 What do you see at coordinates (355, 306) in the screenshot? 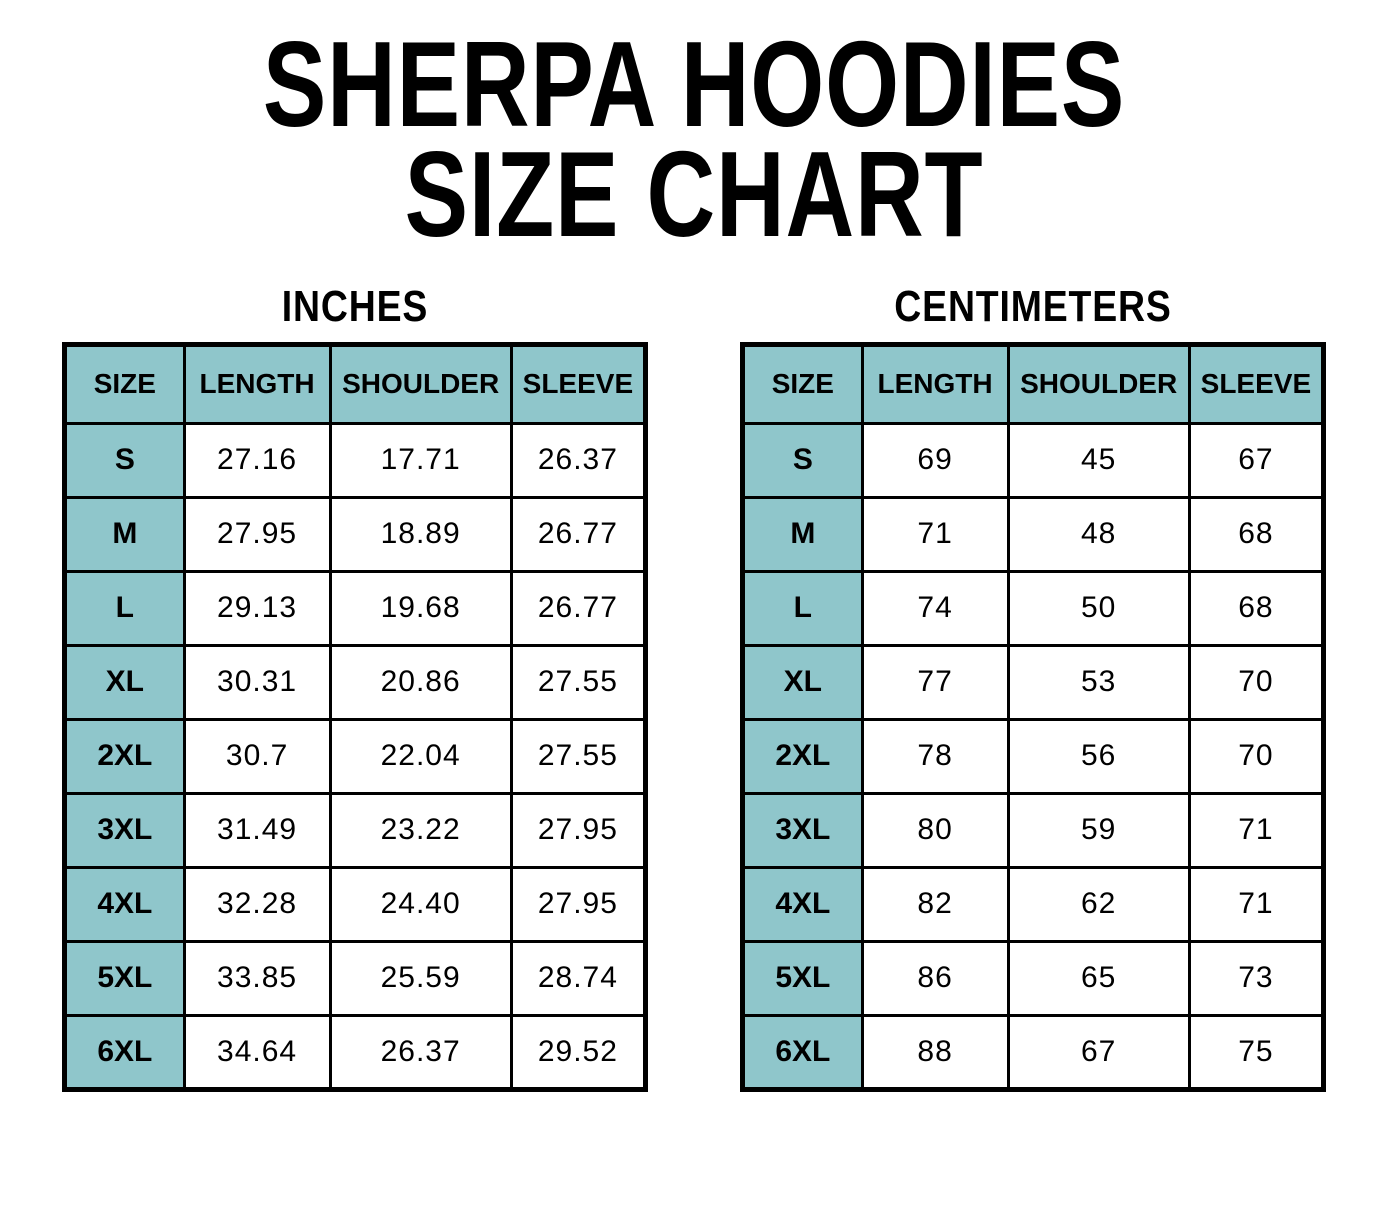
I see `inches-label: INCHES` at bounding box center [355, 306].